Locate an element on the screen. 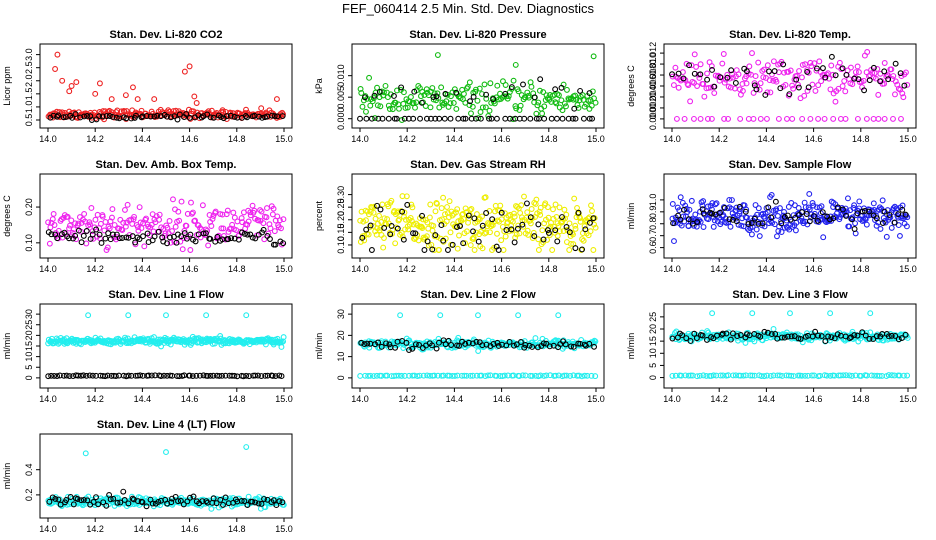 The width and height of the screenshot is (936, 540). chart-title: Stan. Dev. Amb. Box Temp. is located at coordinates (166, 165).